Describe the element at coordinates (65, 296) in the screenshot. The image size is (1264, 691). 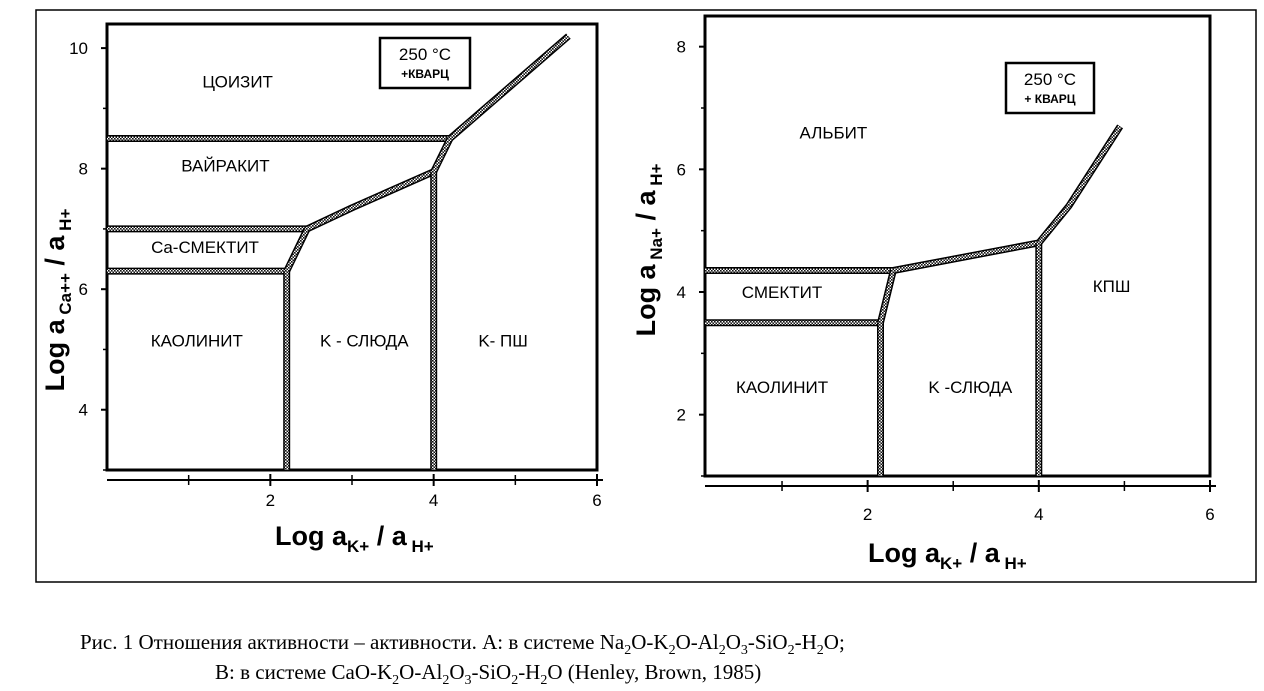
I see `y-axis-label-sub1: Ca++` at that location.